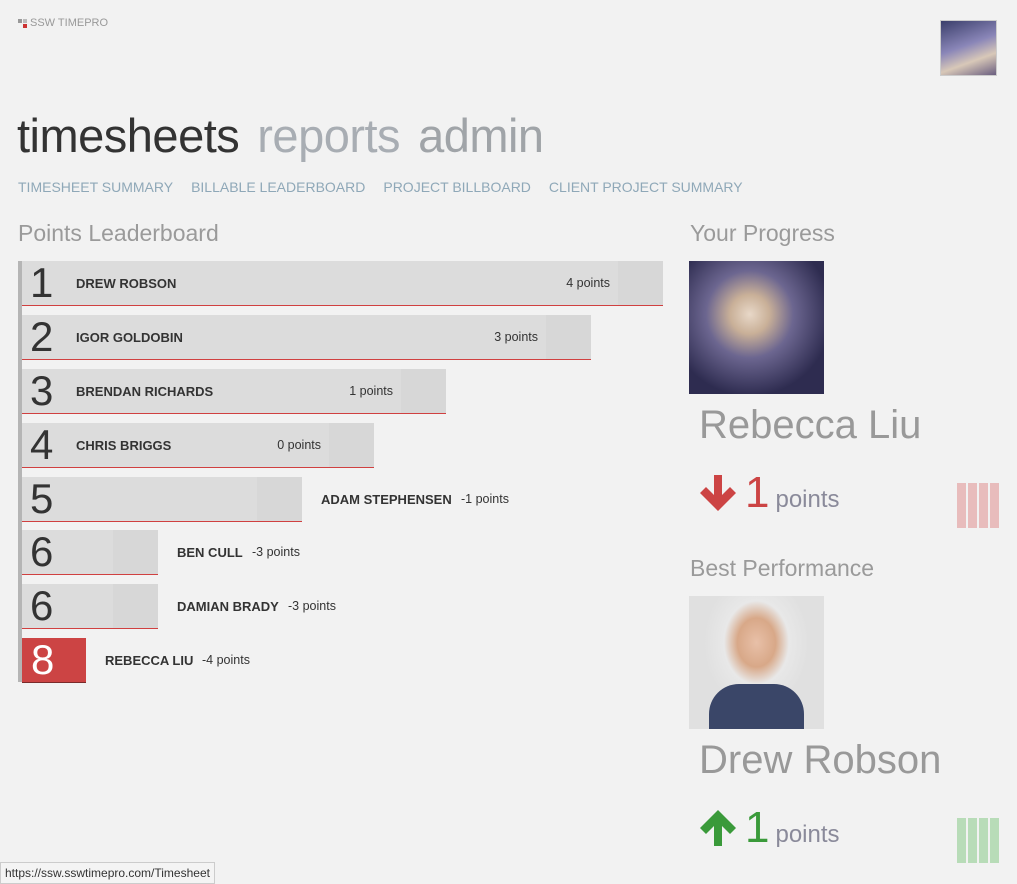  What do you see at coordinates (299, 445) in the screenshot?
I see `player-points: 0 points` at bounding box center [299, 445].